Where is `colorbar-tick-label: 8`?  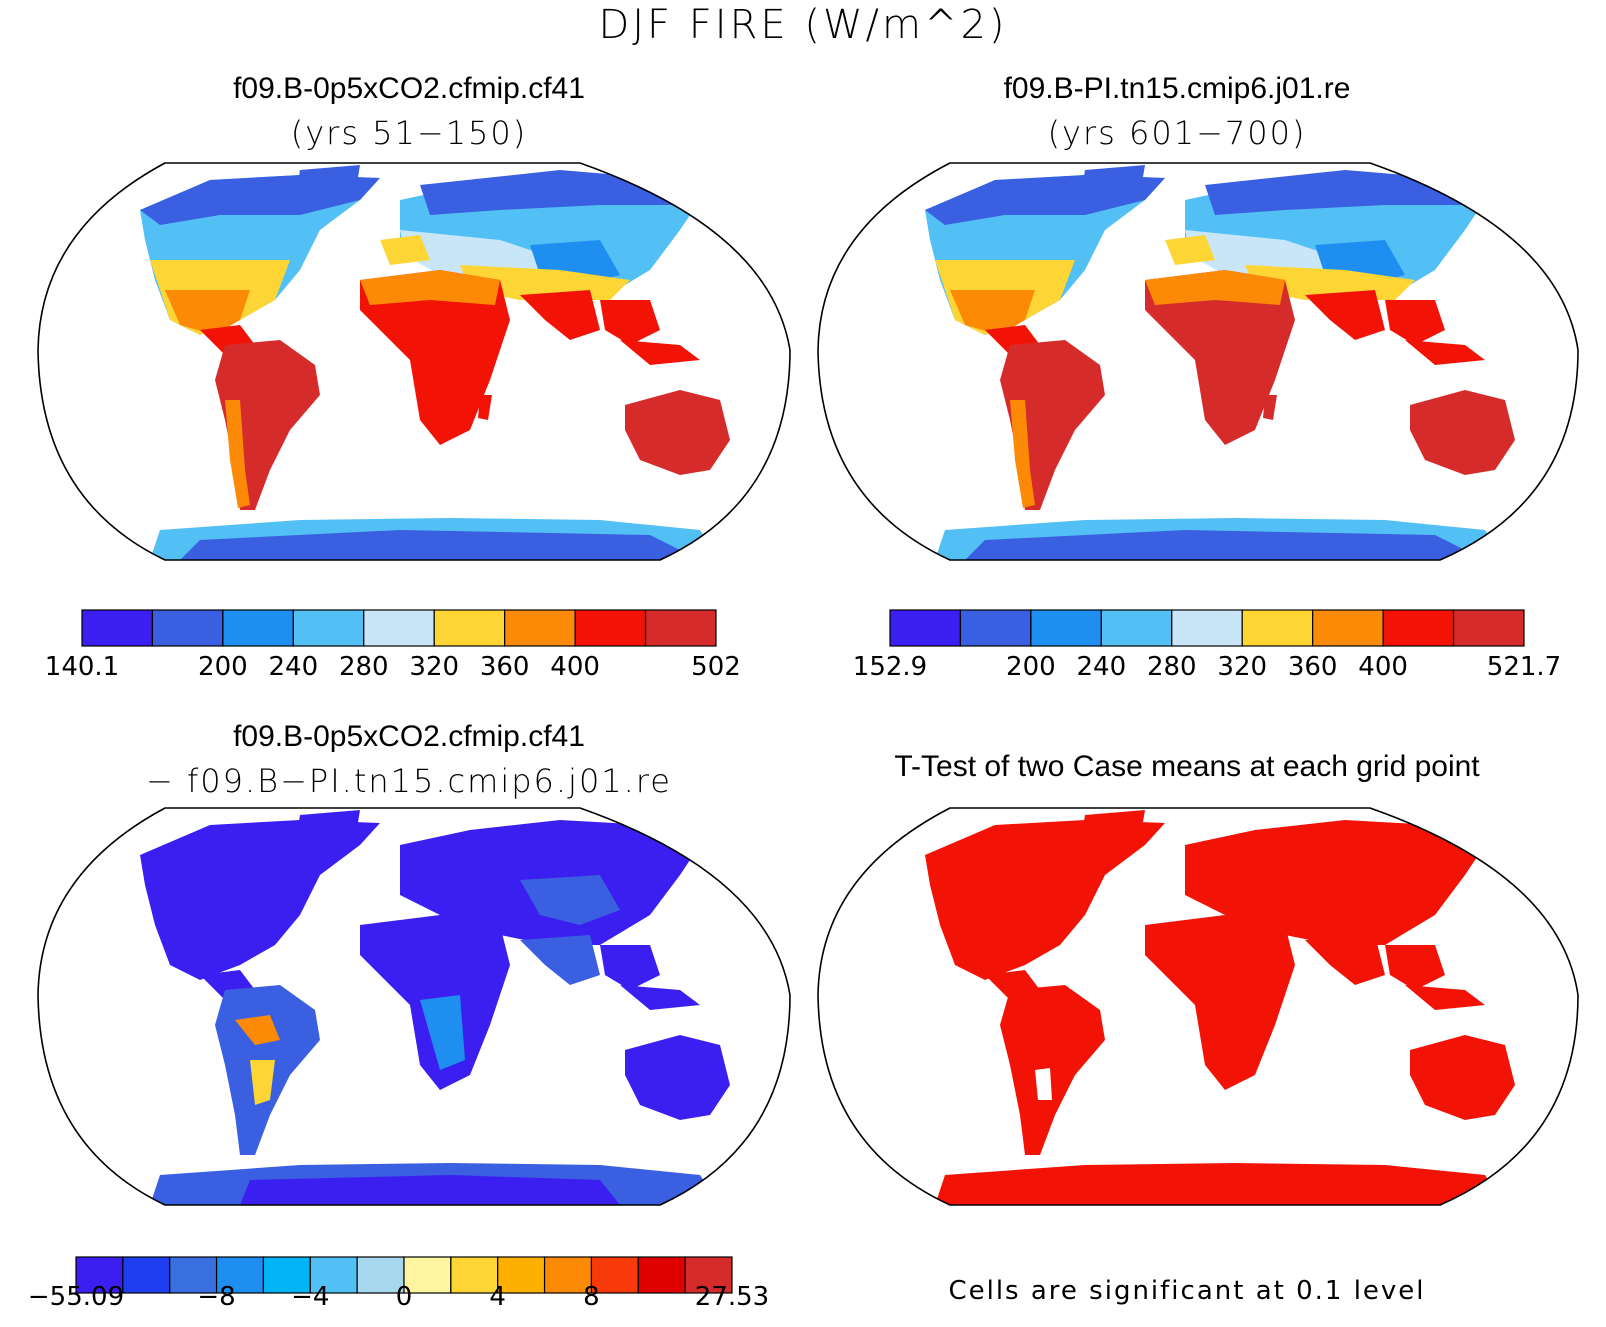
colorbar-tick-label: 8 is located at coordinates (591, 1297).